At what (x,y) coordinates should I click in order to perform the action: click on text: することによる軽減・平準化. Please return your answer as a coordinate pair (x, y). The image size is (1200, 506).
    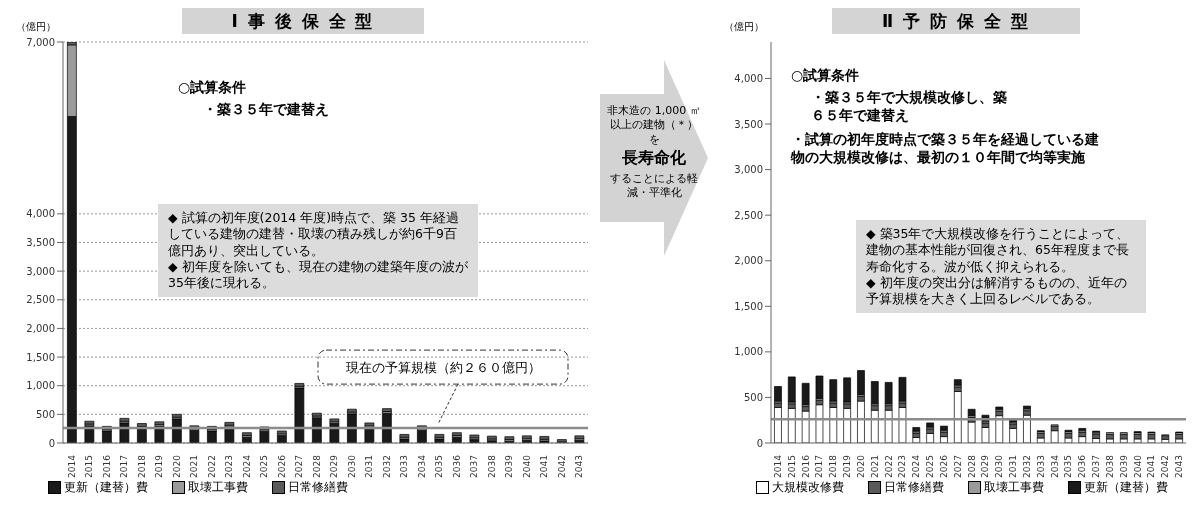
    Looking at the image, I should click on (654, 186).